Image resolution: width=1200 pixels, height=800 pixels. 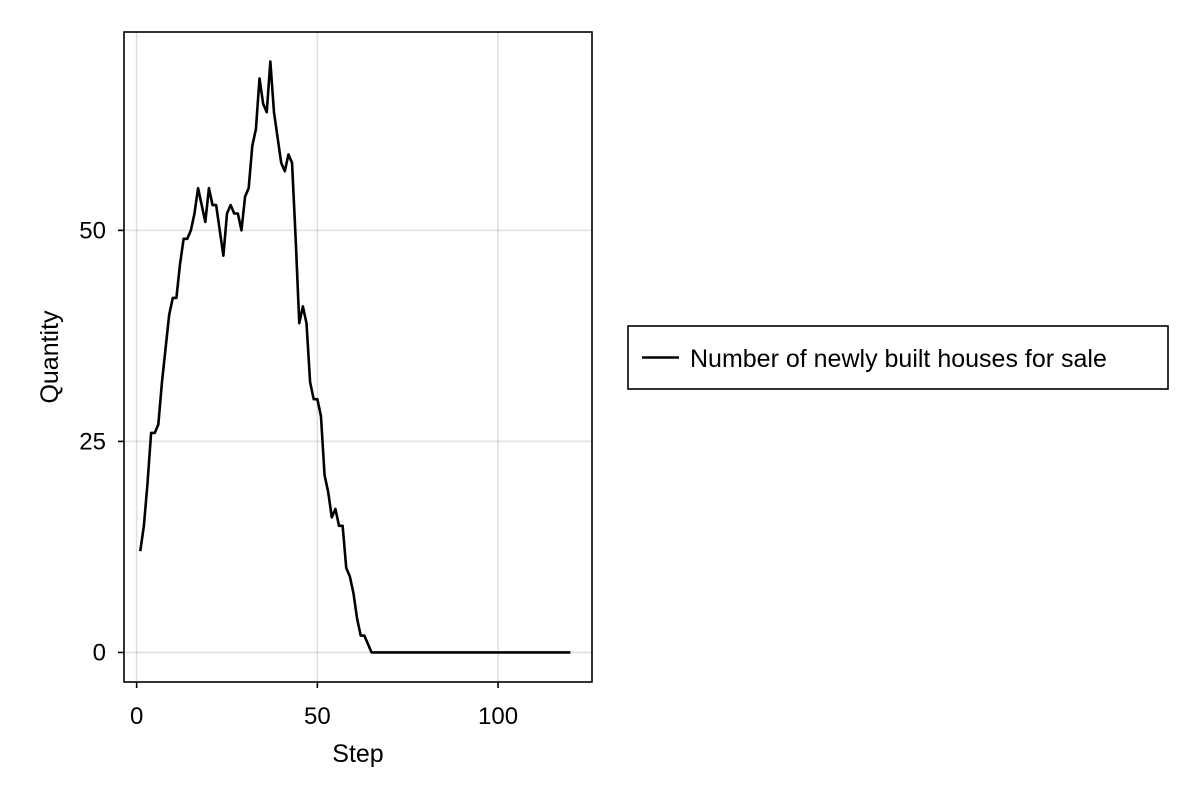 What do you see at coordinates (99, 652) in the screenshot?
I see `y-tick-label: 0` at bounding box center [99, 652].